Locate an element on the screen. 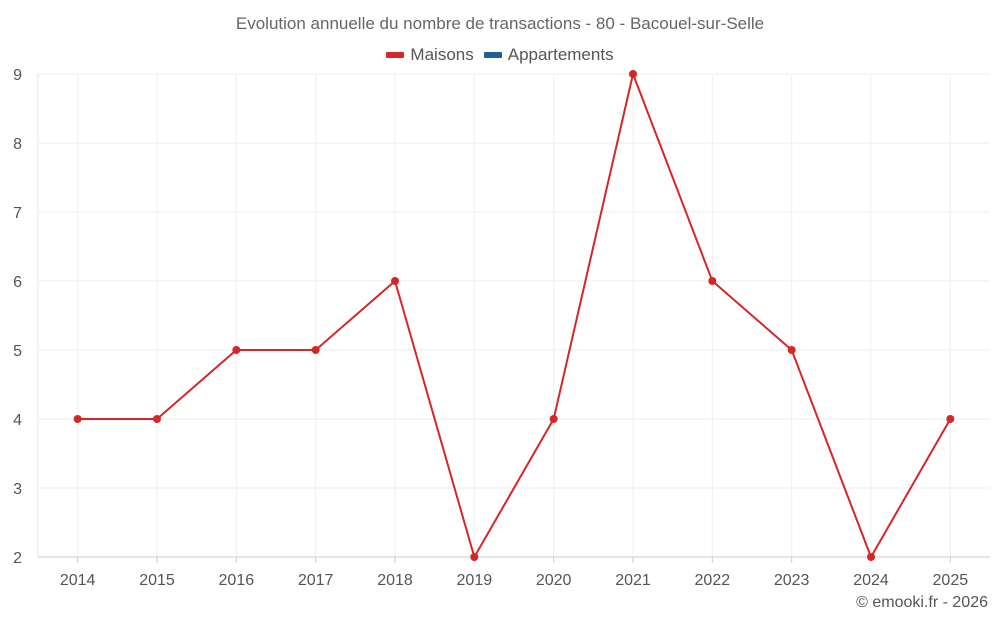 The height and width of the screenshot is (625, 1000). data-point-maisons-2016 is located at coordinates (236, 350).